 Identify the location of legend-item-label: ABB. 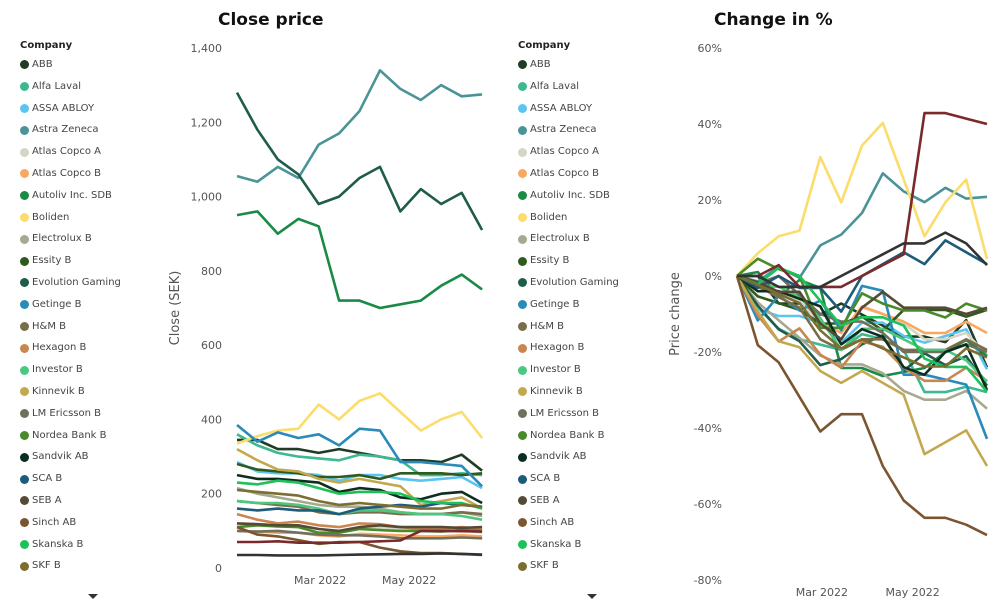
(42, 64).